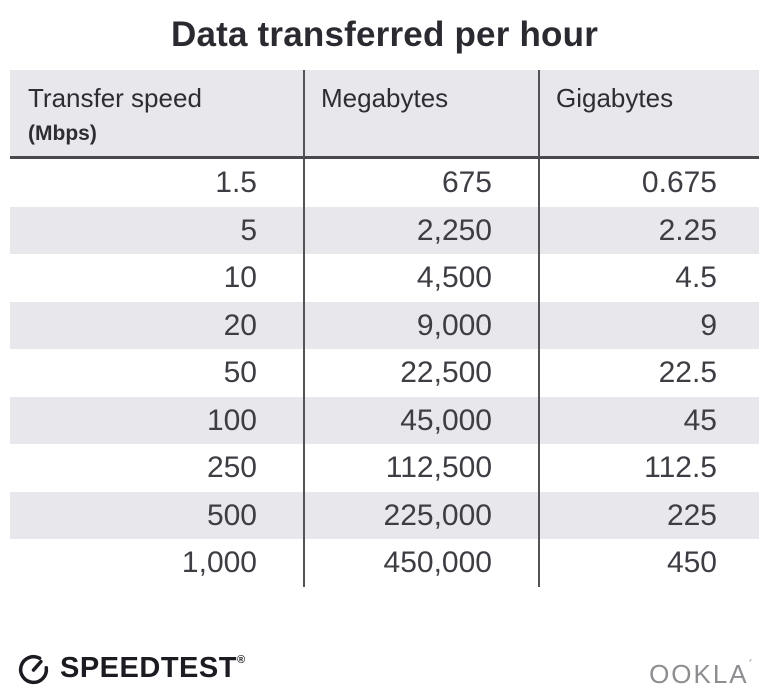  What do you see at coordinates (420, 420) in the screenshot?
I see `cell-megabytes: 45,000` at bounding box center [420, 420].